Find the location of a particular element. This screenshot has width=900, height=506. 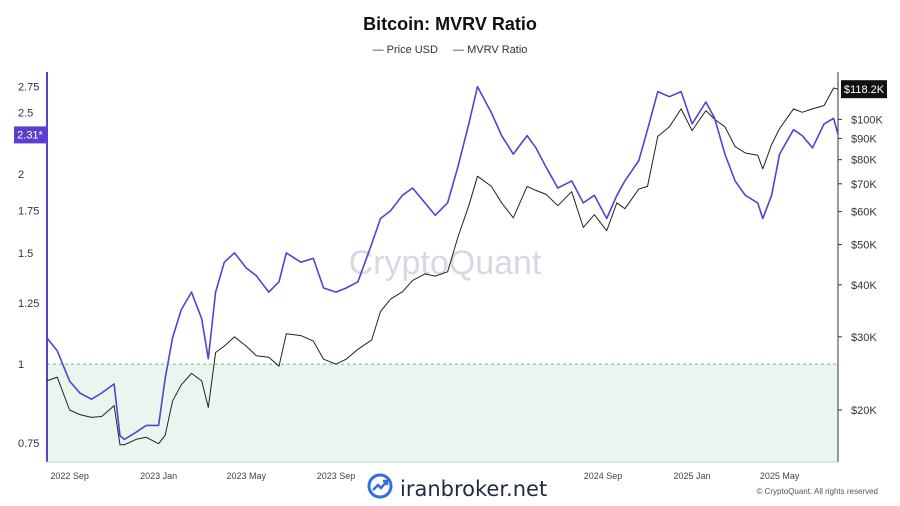

y-left-tick-label: 1.5 is located at coordinates (25, 254).